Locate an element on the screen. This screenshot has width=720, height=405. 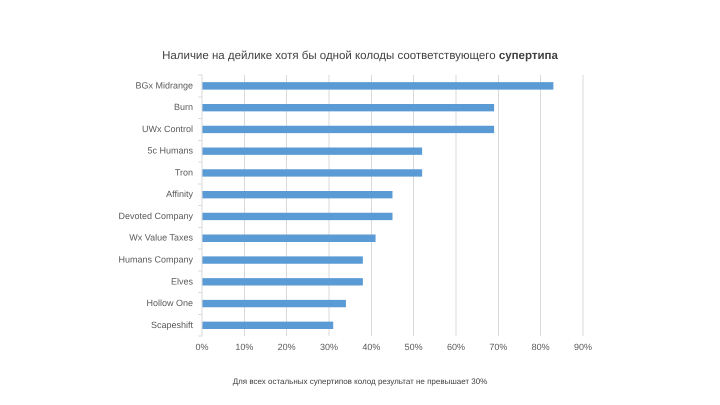
x-tick-label: 20% is located at coordinates (287, 347).